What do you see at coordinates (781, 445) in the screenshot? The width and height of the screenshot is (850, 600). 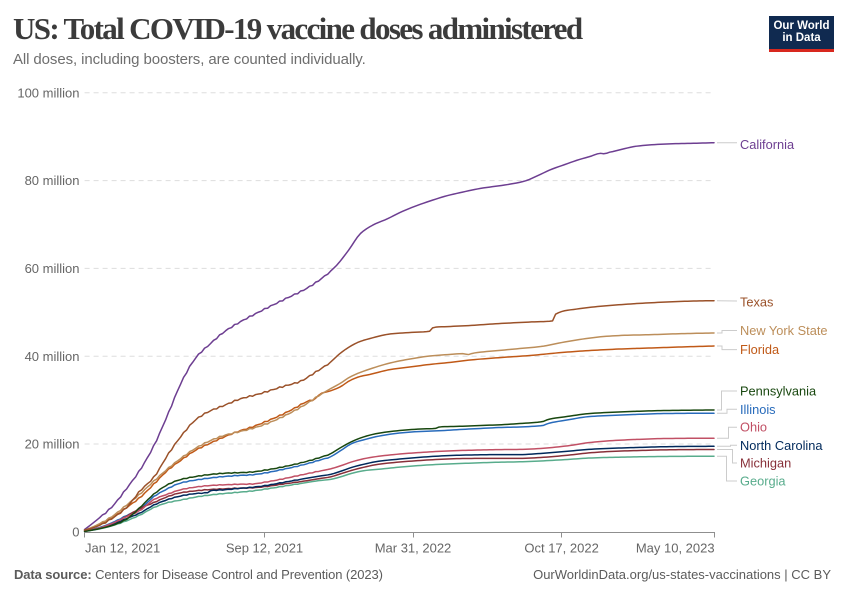 I see `svg-text: North Carolina` at bounding box center [781, 445].